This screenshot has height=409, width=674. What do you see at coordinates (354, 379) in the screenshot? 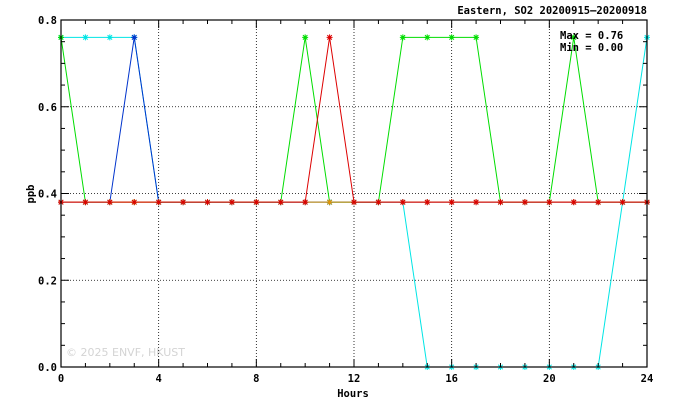
I see `x-tick-label: 12` at bounding box center [354, 379].